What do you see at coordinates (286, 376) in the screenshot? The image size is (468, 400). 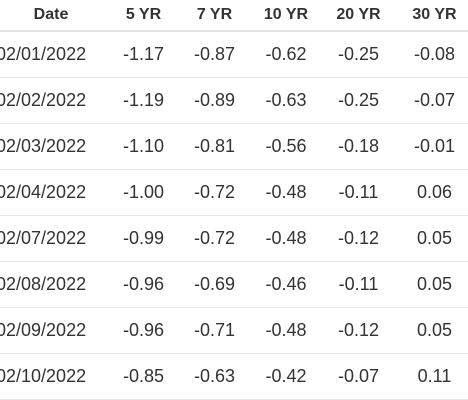 I see `yield-10-yr-cell: -0.42` at bounding box center [286, 376].